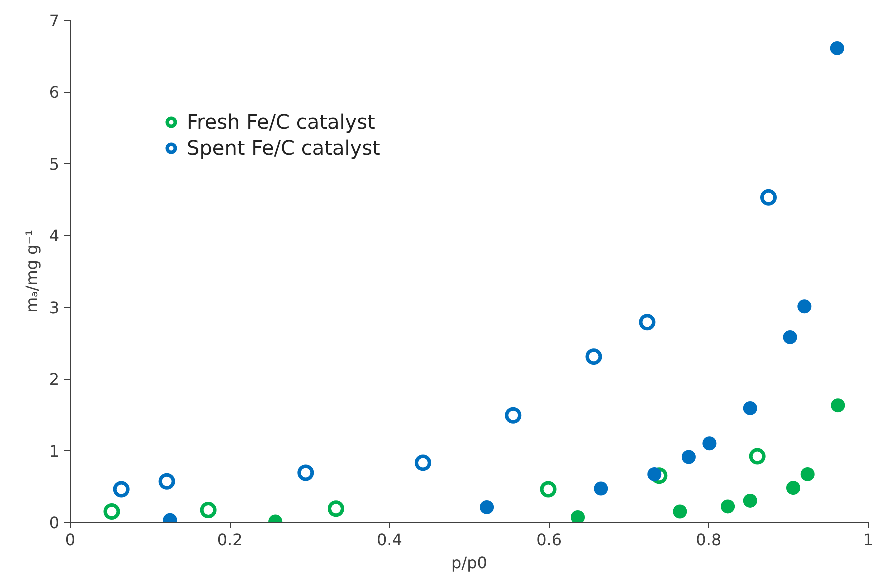 Image resolution: width=888 pixels, height=575 pixels. I want to click on x-tick-label: 0, so click(70, 540).